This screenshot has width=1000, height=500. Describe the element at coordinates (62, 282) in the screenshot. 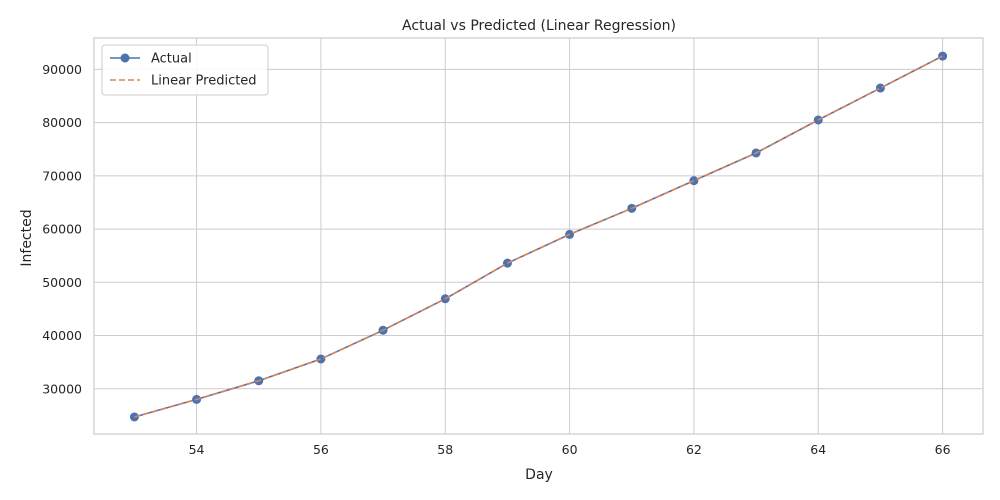

I see `y-tick-label: 50000` at that location.